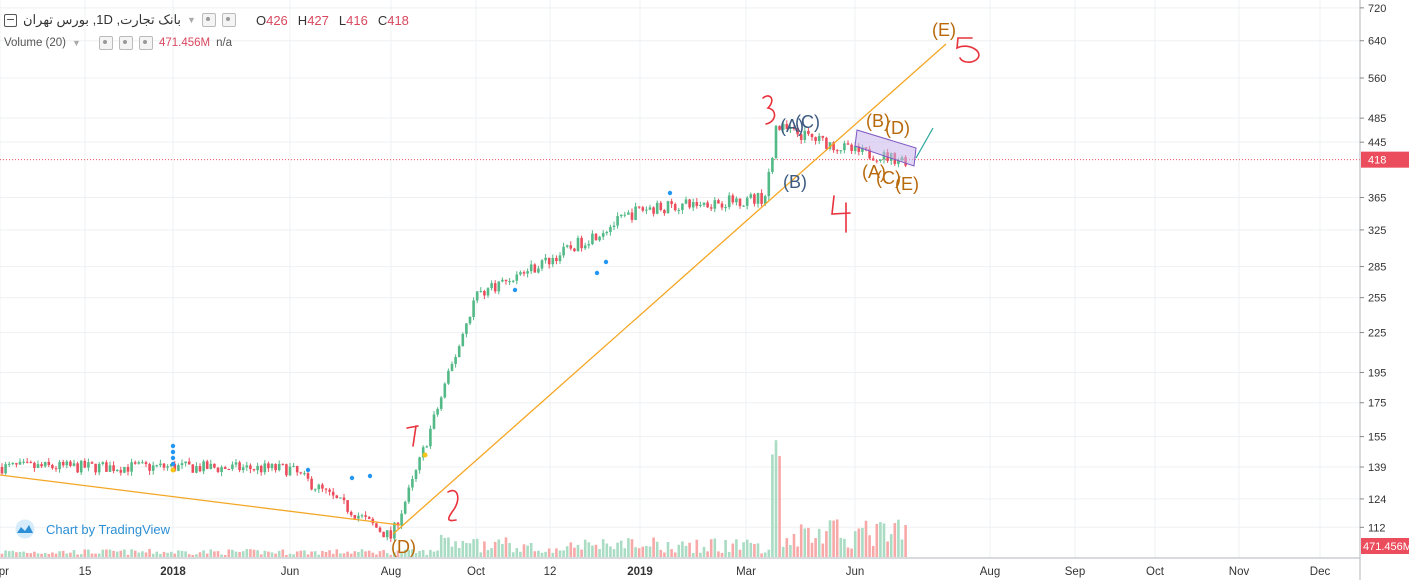 The width and height of the screenshot is (1409, 580). I want to click on close-icon, so click(145, 43).